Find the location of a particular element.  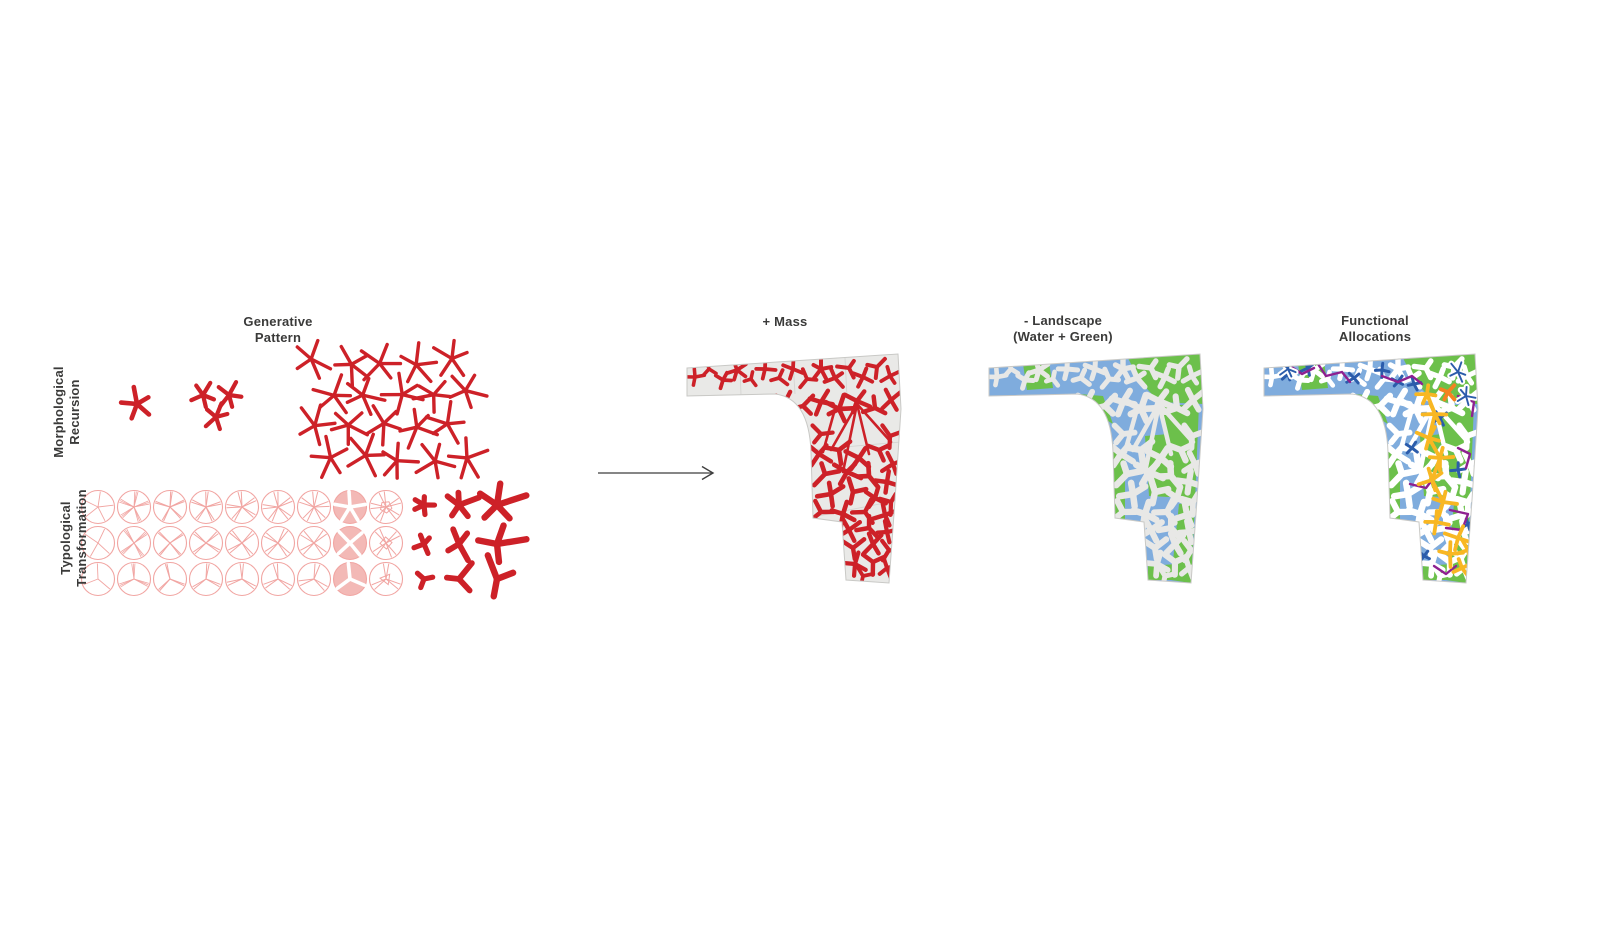

generative-pattern-title-line2: Pattern is located at coordinates (278, 337).